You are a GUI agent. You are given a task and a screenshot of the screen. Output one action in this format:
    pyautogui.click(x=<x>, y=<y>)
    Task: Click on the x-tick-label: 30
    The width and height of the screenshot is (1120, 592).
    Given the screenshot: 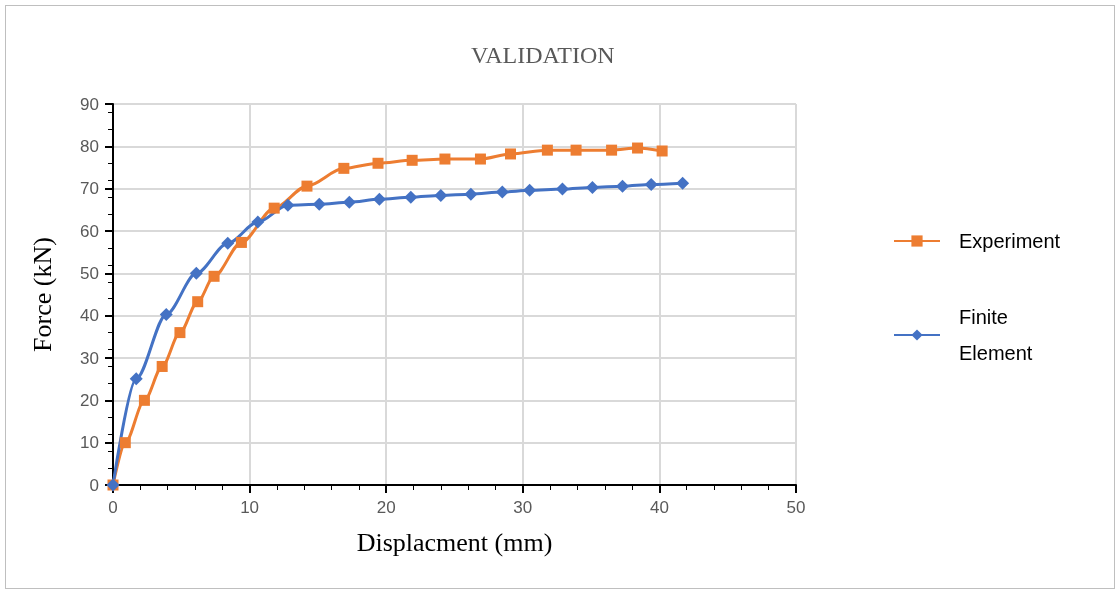 What is the action you would take?
    pyautogui.click(x=523, y=507)
    